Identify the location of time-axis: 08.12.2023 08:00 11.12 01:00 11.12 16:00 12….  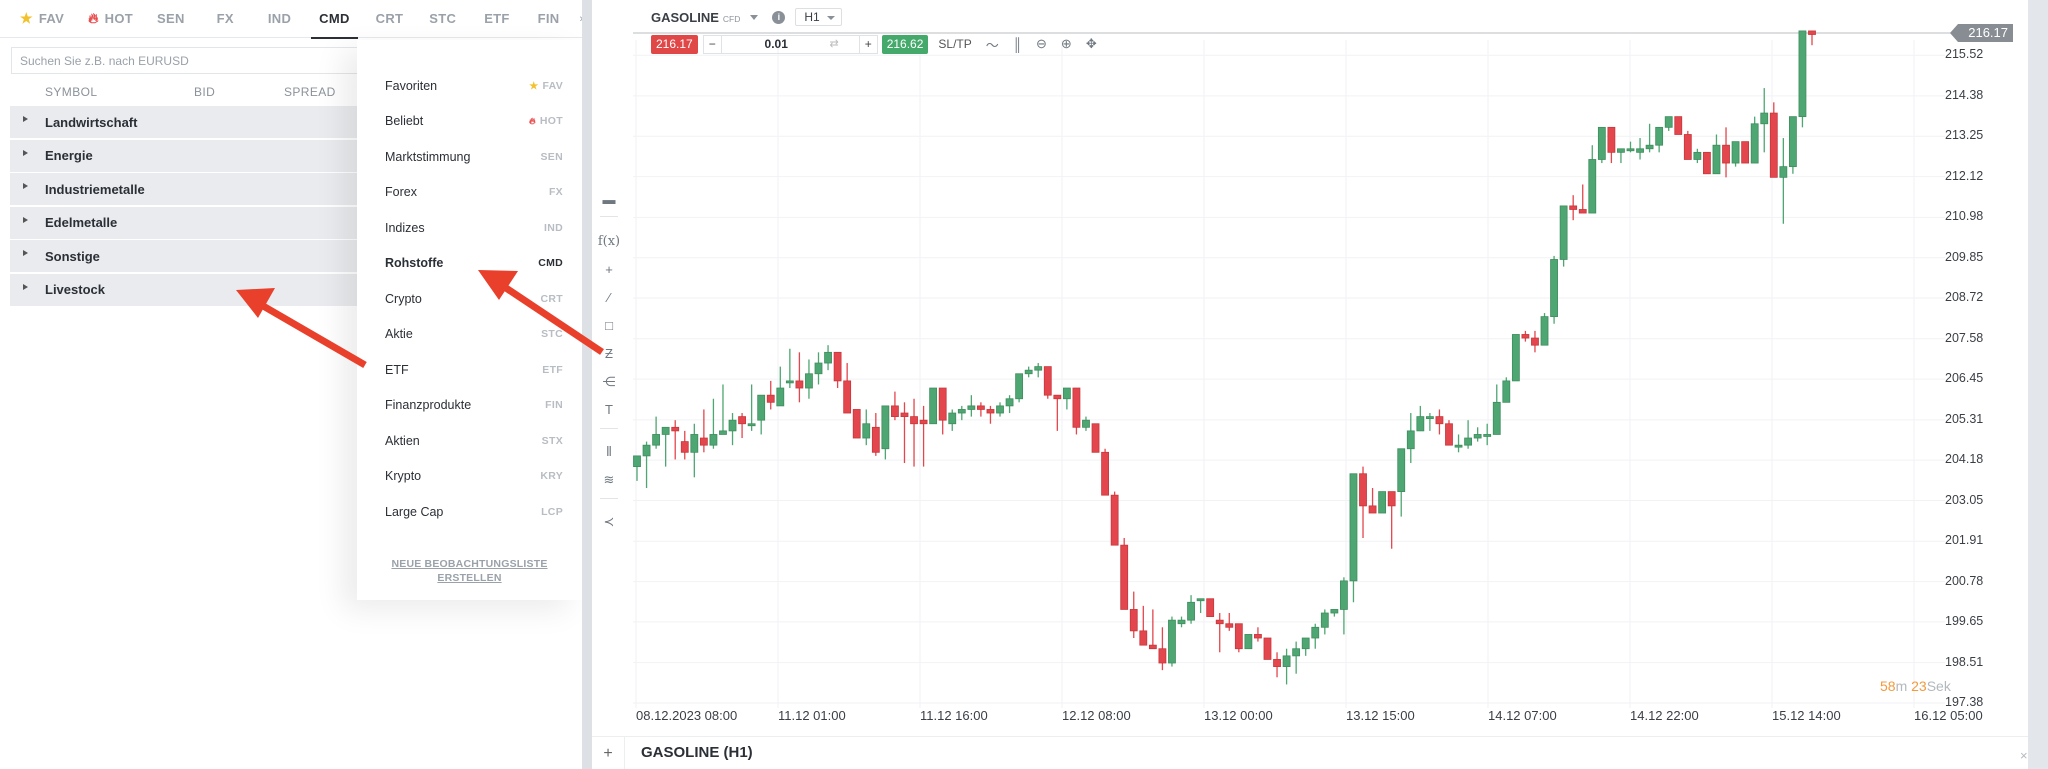
(1024, 718).